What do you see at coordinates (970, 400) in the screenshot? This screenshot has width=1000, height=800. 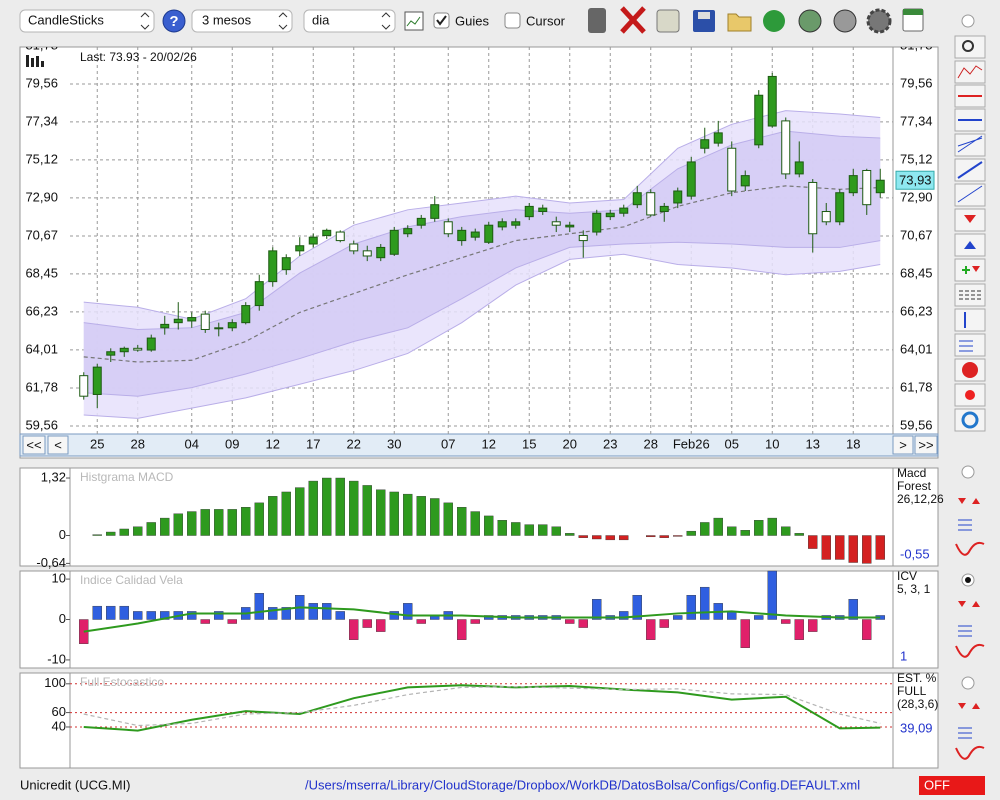 I see `sidebar-glyphs` at bounding box center [970, 400].